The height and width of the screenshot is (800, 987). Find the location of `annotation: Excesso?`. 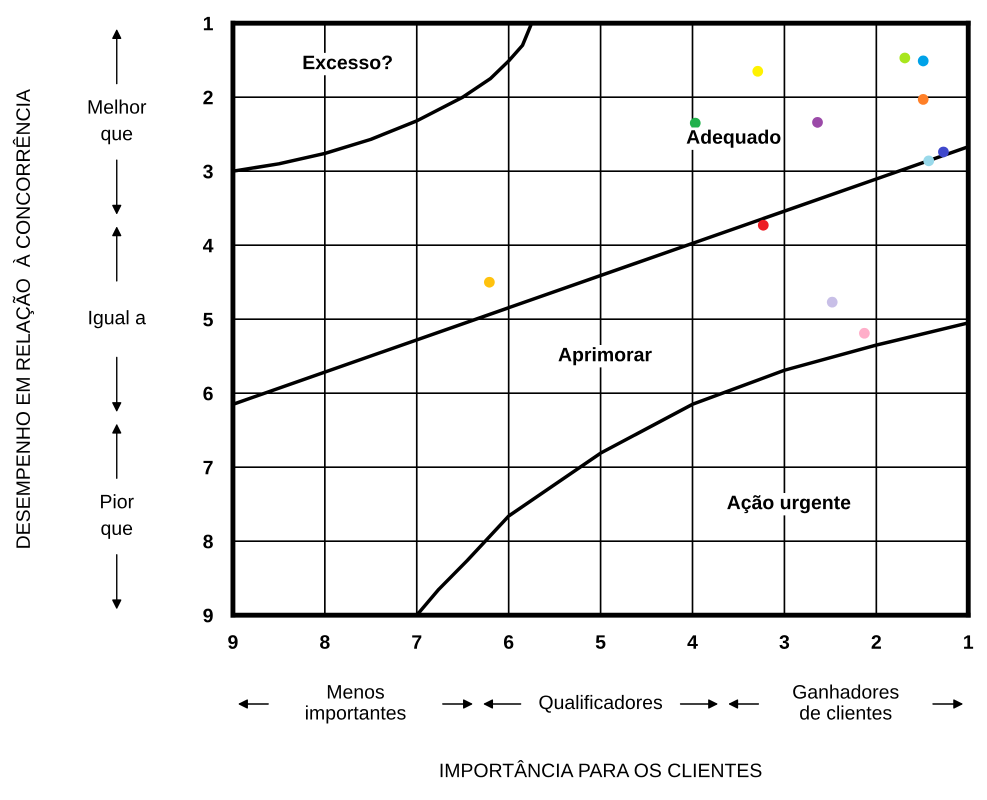

annotation: Excesso? is located at coordinates (348, 63).